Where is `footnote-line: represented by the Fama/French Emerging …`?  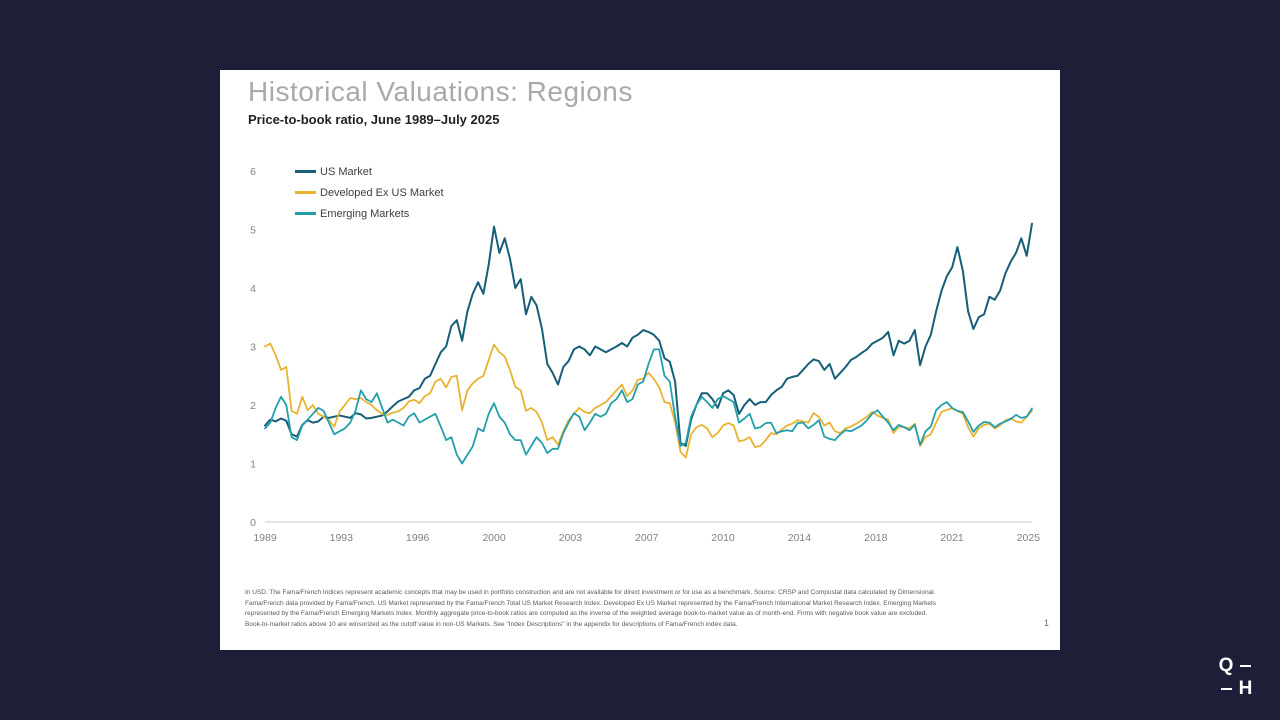
footnote-line: represented by the Fama/French Emerging … is located at coordinates (586, 613).